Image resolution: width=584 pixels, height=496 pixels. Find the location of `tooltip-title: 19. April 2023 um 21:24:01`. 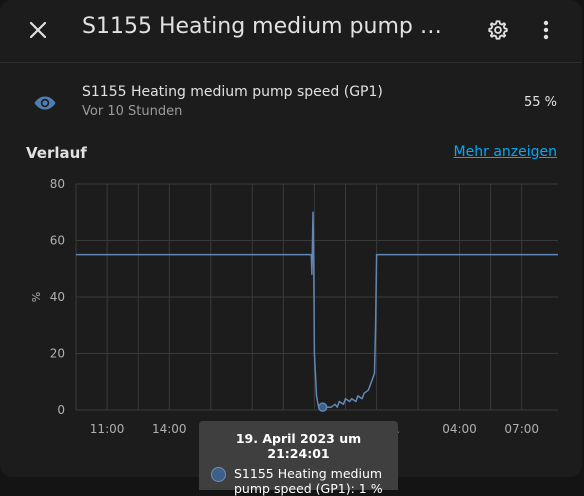

tooltip-title: 19. April 2023 um 21:24:01 is located at coordinates (298, 446).